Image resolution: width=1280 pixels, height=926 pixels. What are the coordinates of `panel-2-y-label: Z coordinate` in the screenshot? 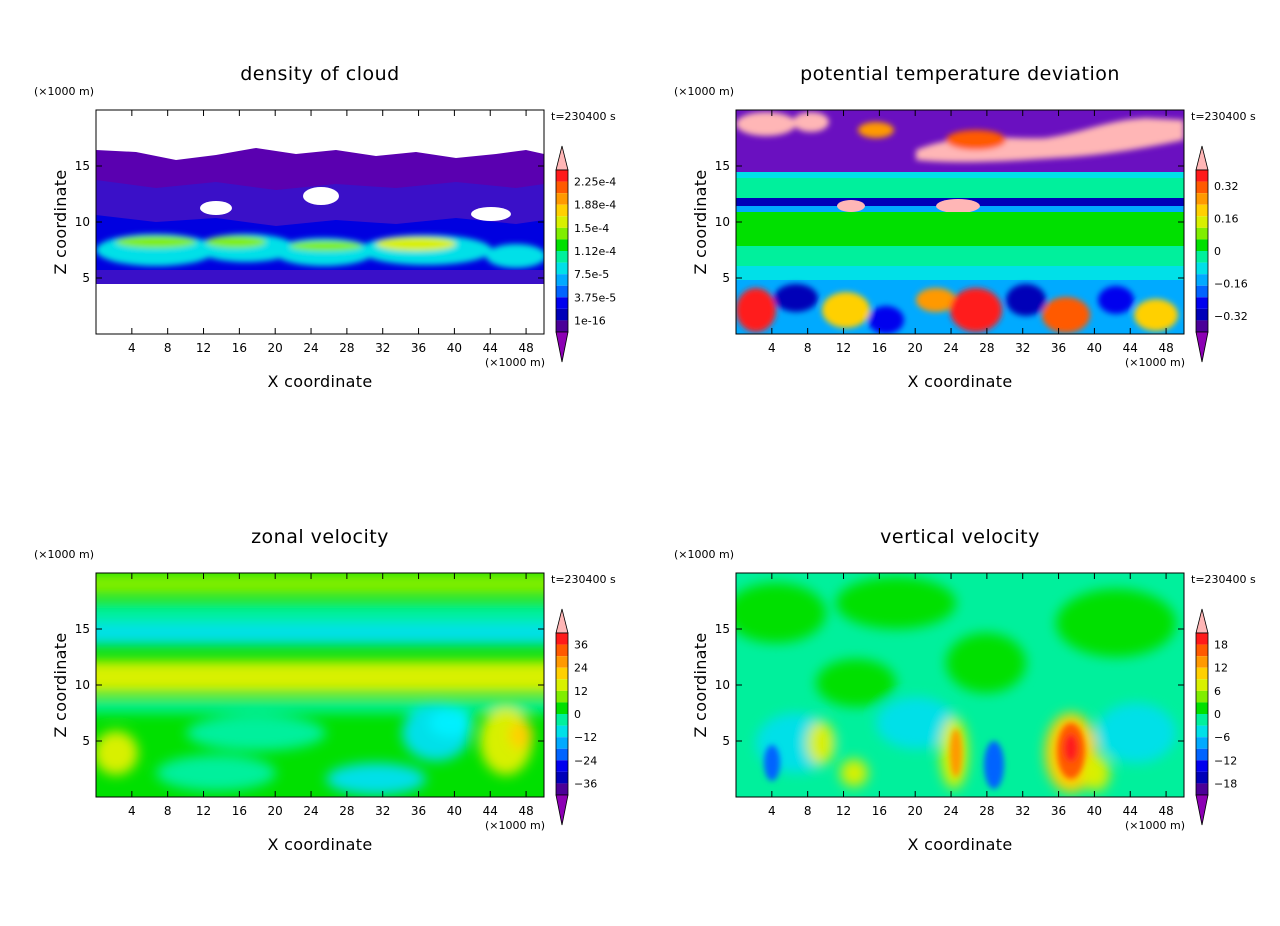 It's located at (700, 222).